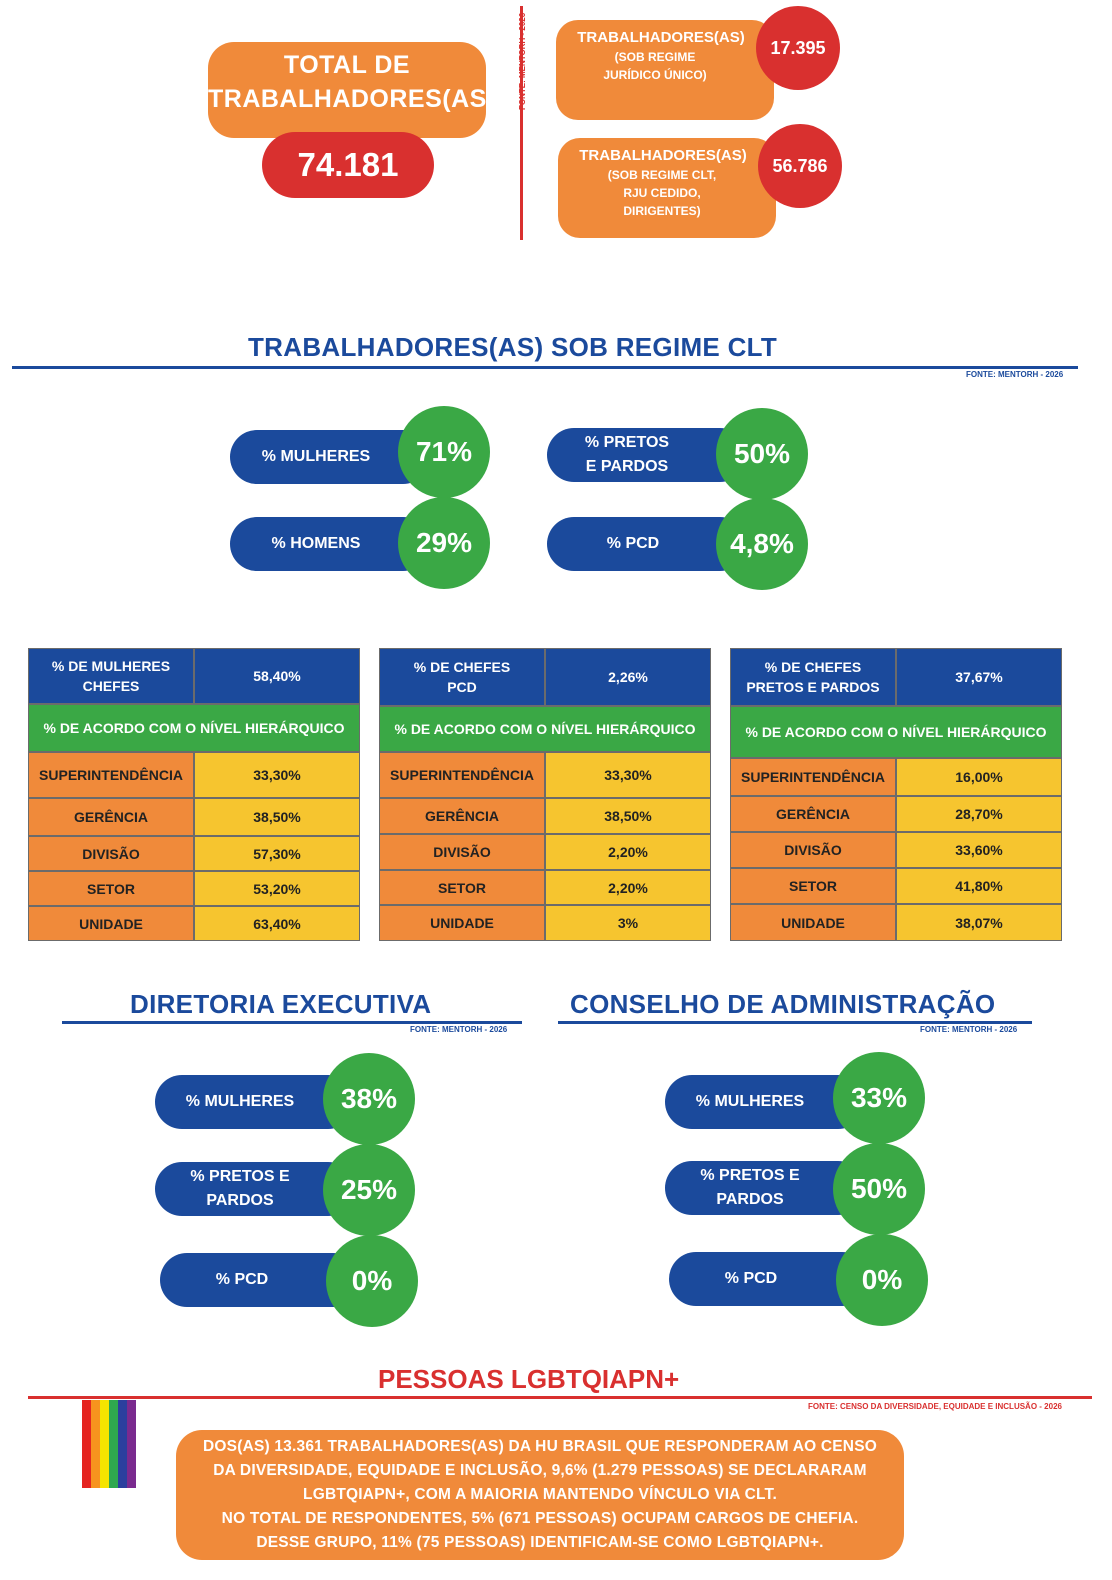  What do you see at coordinates (277, 888) in the screenshot?
I see `table-row-value: 53,20%` at bounding box center [277, 888].